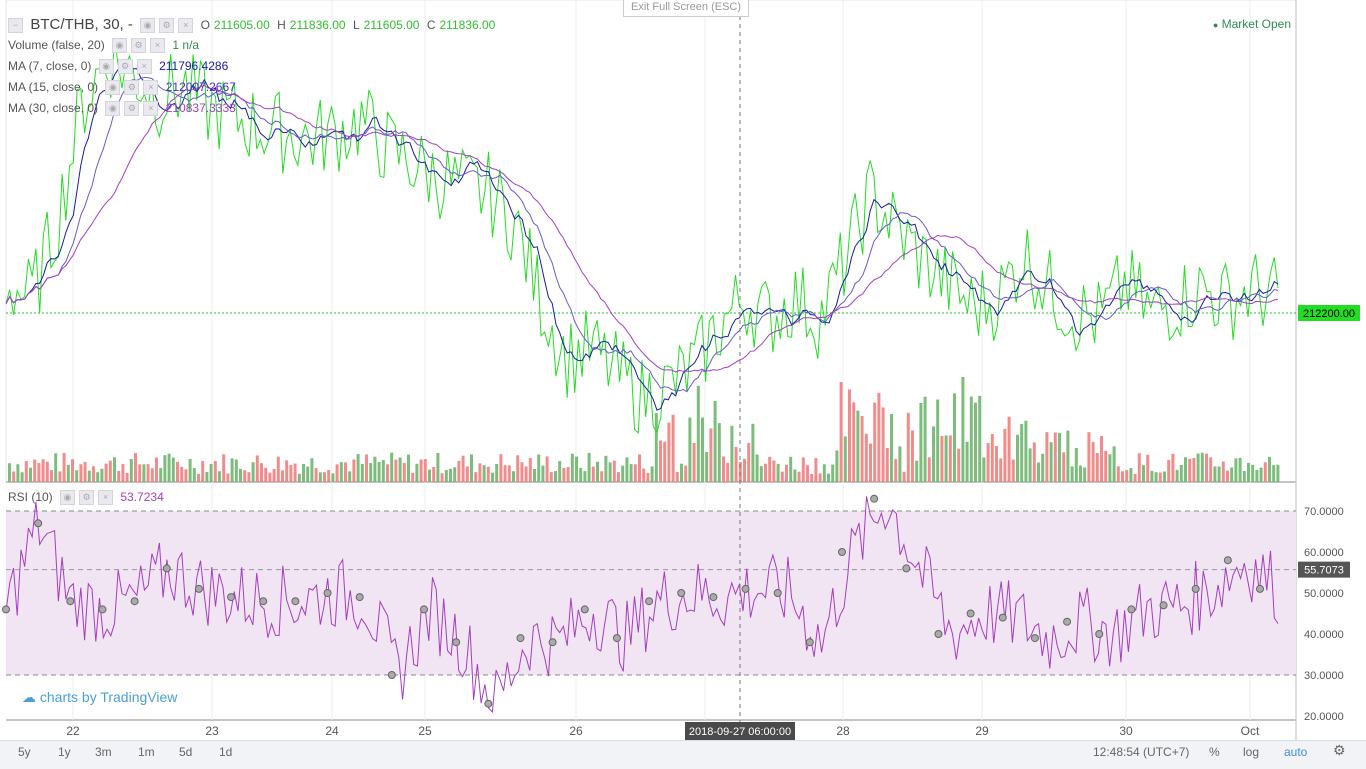 This screenshot has width=1366, height=769. Describe the element at coordinates (103, 752) in the screenshot. I see `timeframe-3m: 3m` at that location.